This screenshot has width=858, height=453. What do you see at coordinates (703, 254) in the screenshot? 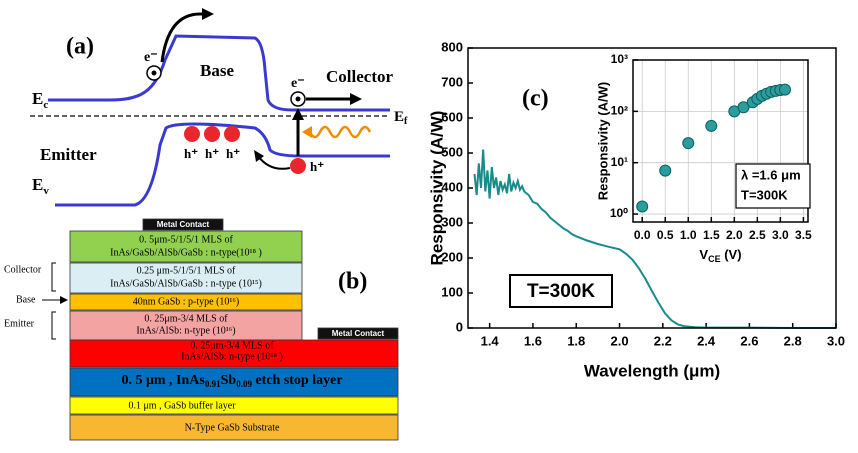
I see `x-axis-title: V` at bounding box center [703, 254].